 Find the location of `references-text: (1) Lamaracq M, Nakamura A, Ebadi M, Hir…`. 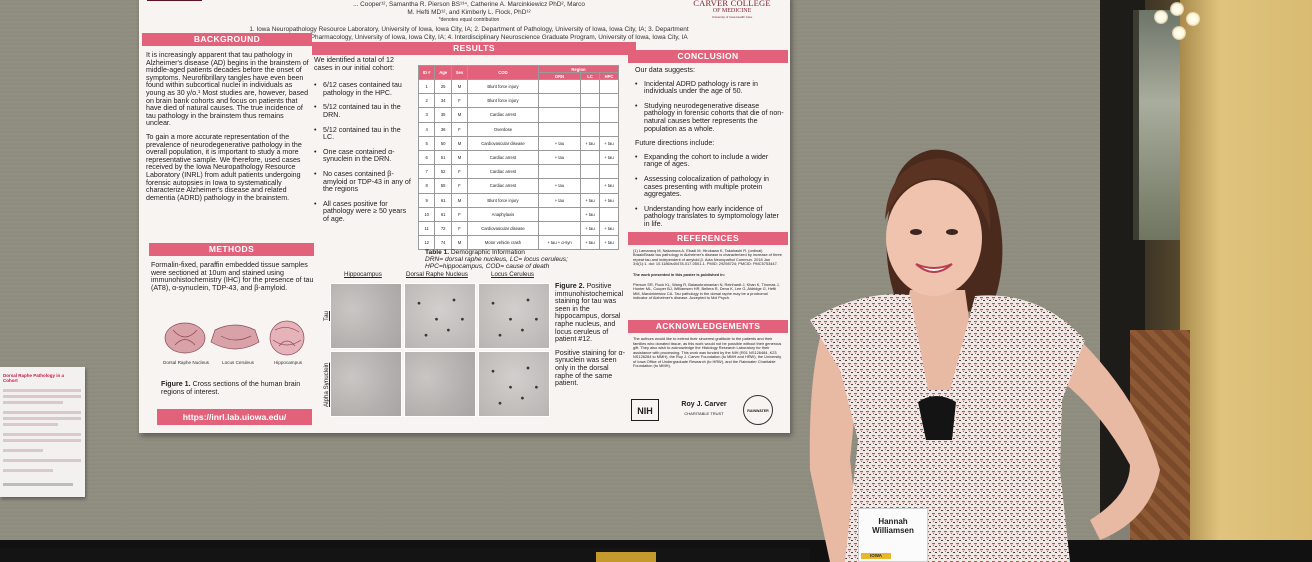

references-text: (1) Lamaracq M, Nakamura A, Ebadi M, Hir… is located at coordinates (707, 274).